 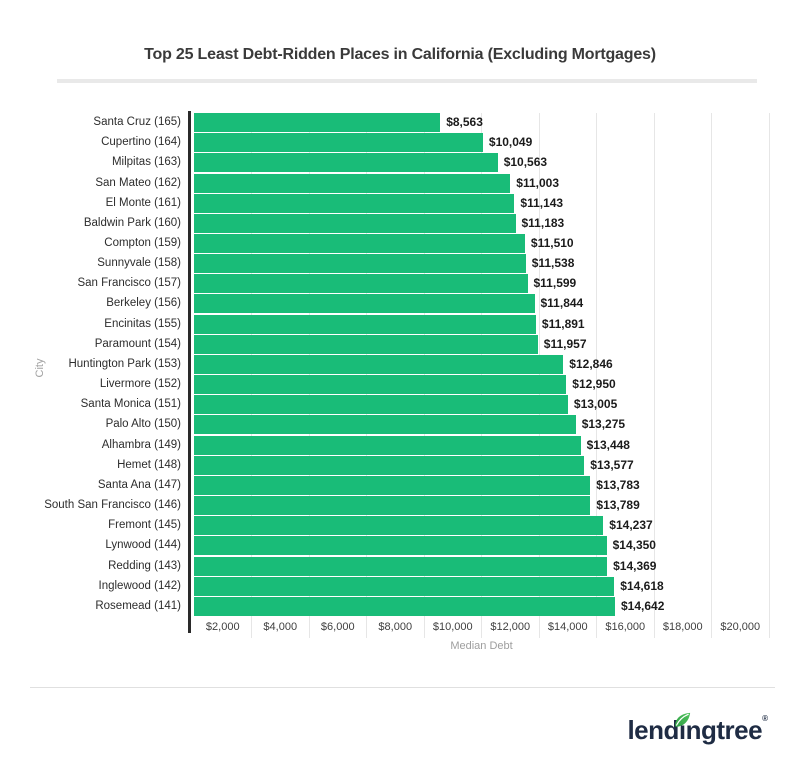 What do you see at coordinates (139, 585) in the screenshot?
I see `category-label: Inglewood (142)` at bounding box center [139, 585].